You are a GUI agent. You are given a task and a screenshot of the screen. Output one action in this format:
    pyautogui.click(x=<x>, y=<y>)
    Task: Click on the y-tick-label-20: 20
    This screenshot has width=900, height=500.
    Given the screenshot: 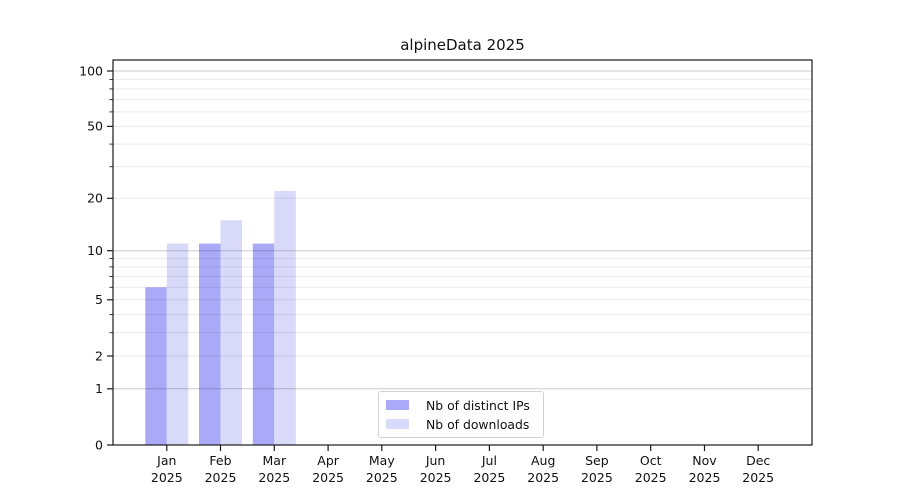 What is the action you would take?
    pyautogui.click(x=95, y=198)
    